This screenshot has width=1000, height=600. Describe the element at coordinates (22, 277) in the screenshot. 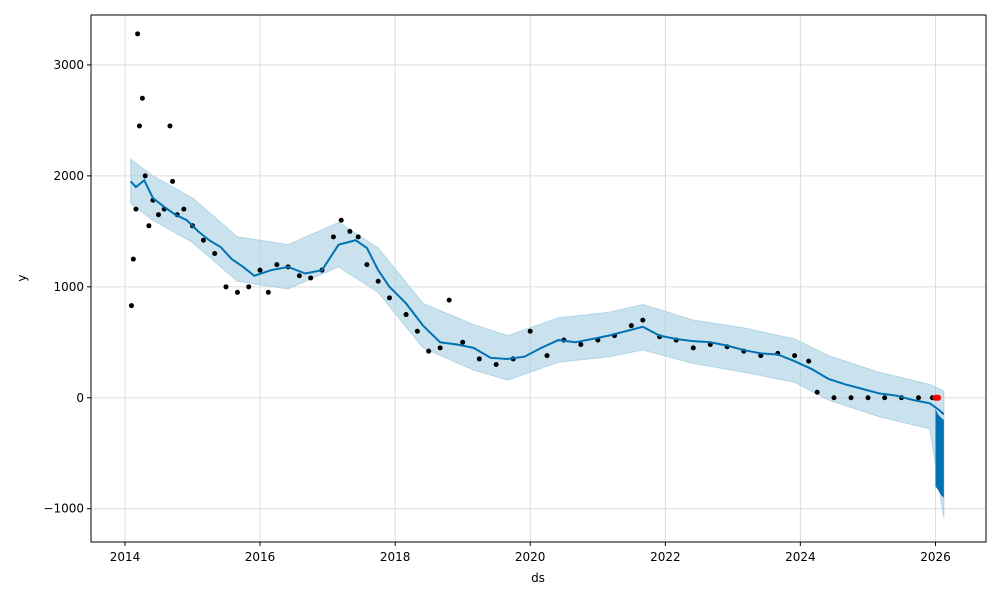

I see `y-axis-label: y` at that location.